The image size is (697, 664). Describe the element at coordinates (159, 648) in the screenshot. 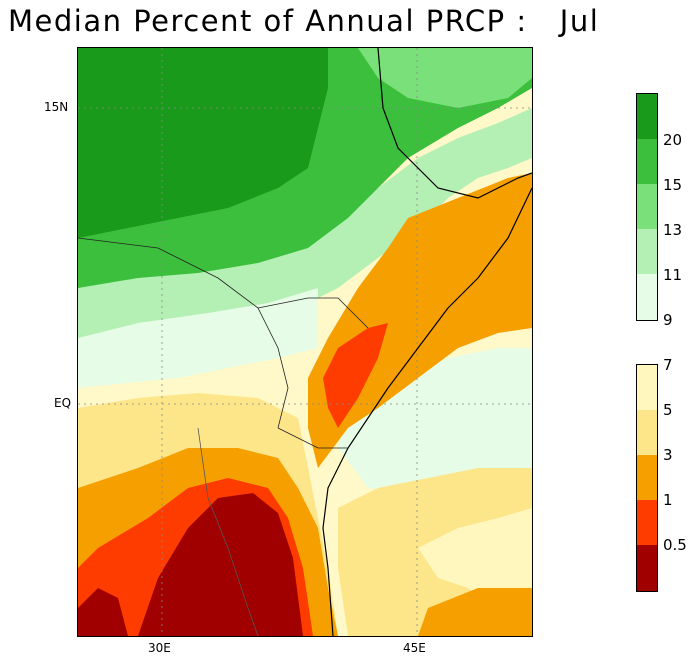

I see `lon-label-30e: 30E` at that location.